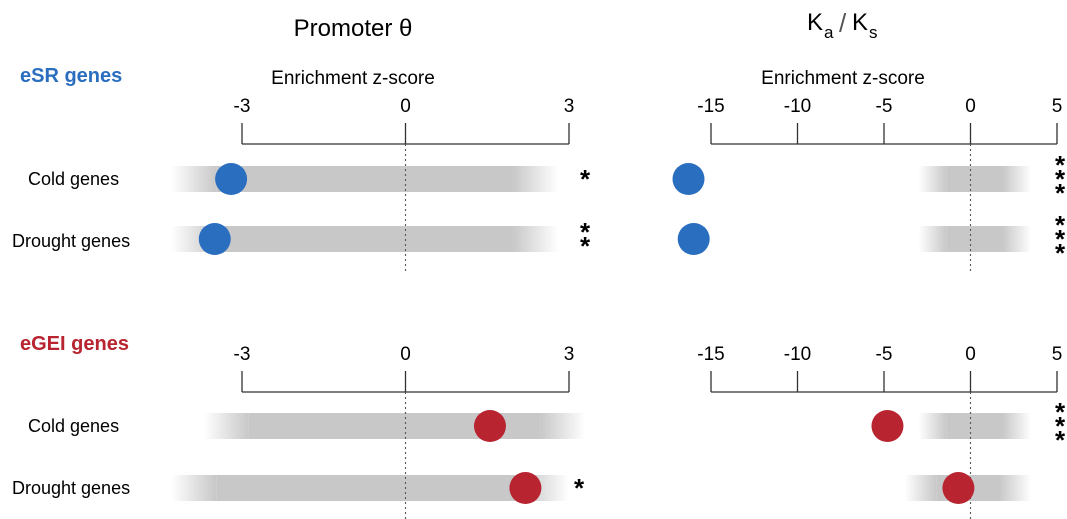 The width and height of the screenshot is (1067, 519). Describe the element at coordinates (71, 76) in the screenshot. I see `group-label-esr: eSR genes` at that location.